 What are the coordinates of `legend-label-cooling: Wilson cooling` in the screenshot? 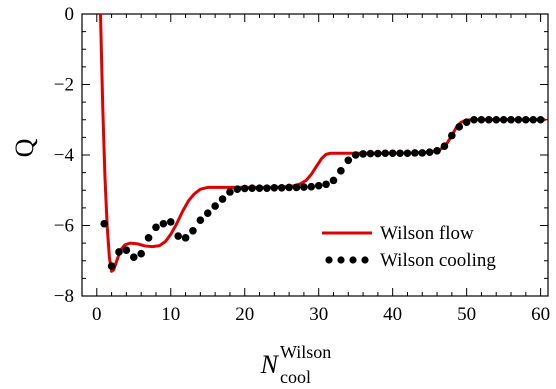 It's located at (438, 260).